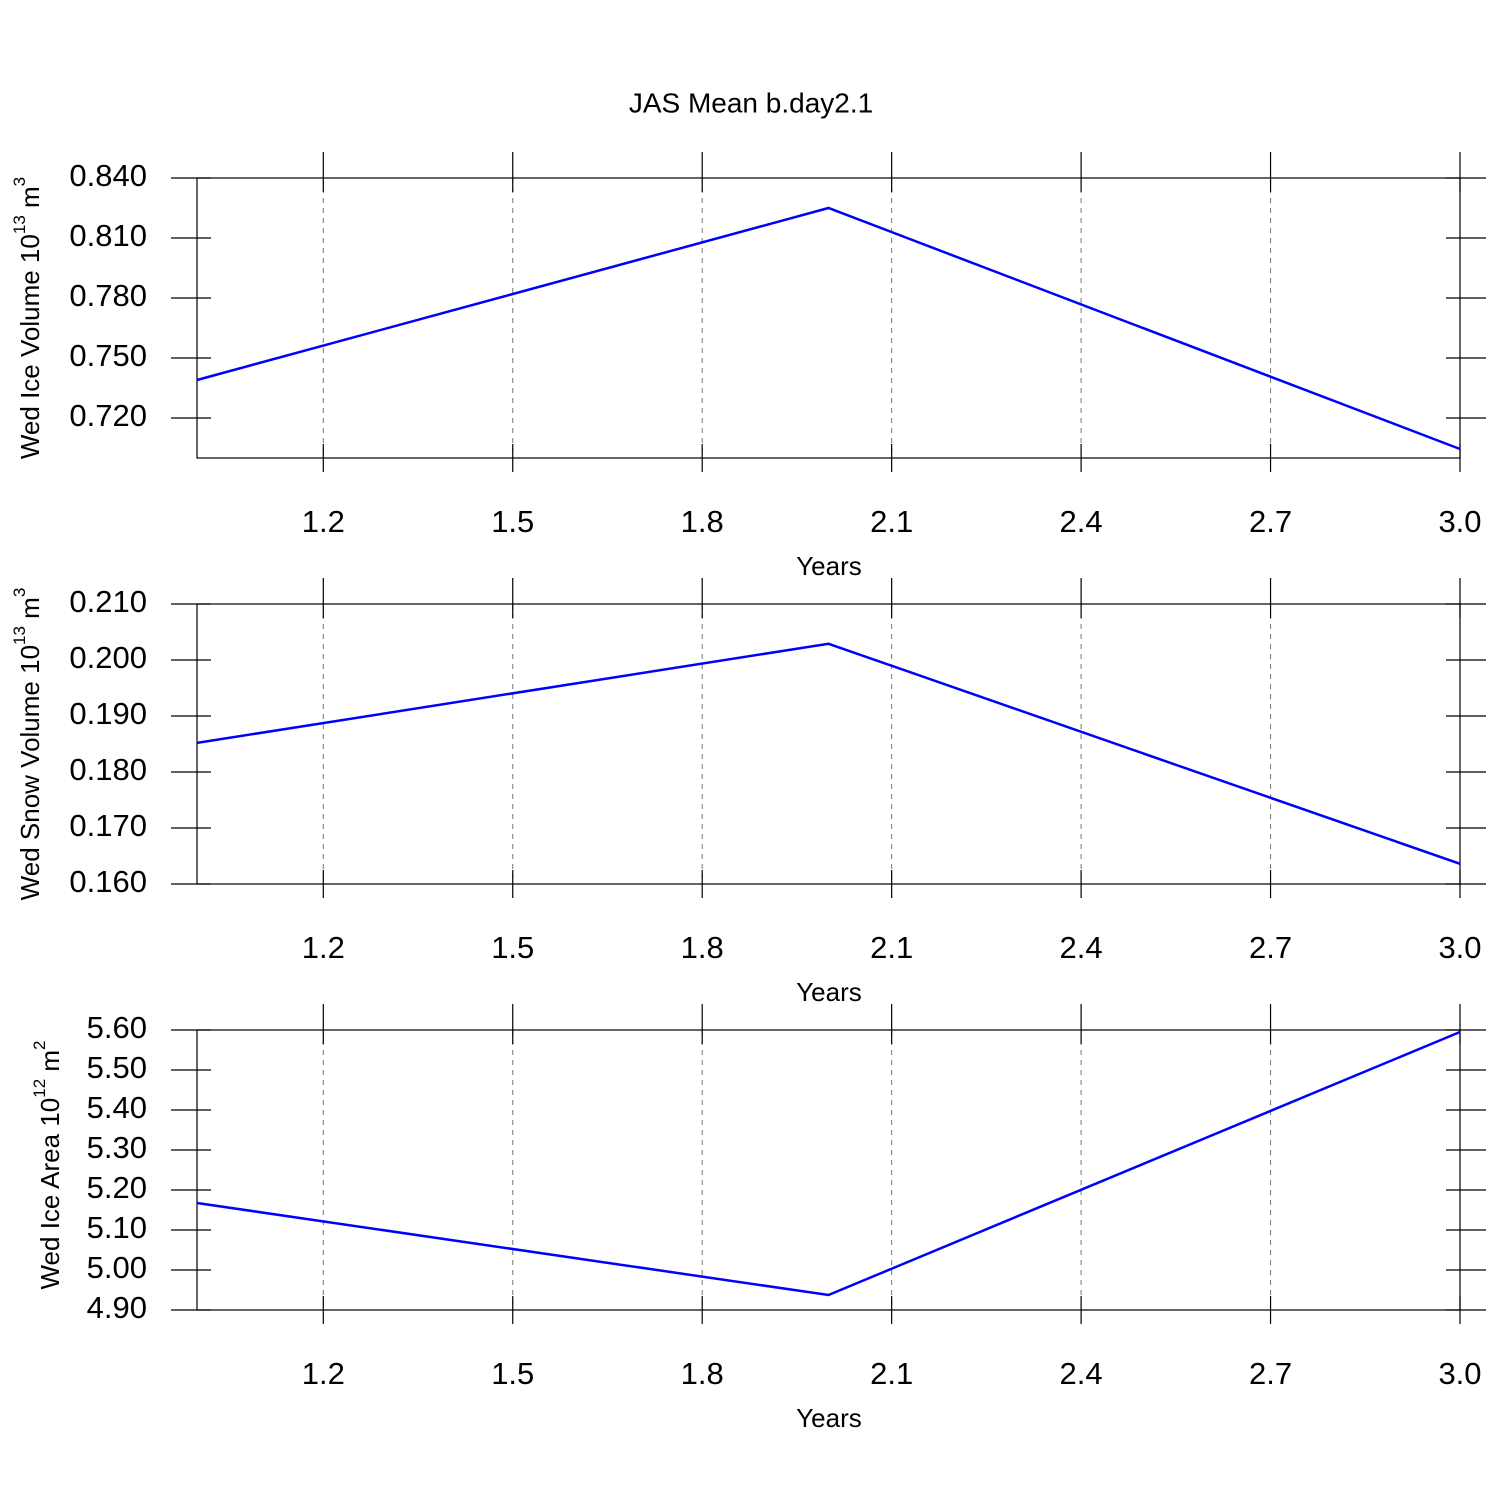 Image resolution: width=1500 pixels, height=1500 pixels. Describe the element at coordinates (108, 415) in the screenshot. I see `y-tick-label: 0.720` at that location.